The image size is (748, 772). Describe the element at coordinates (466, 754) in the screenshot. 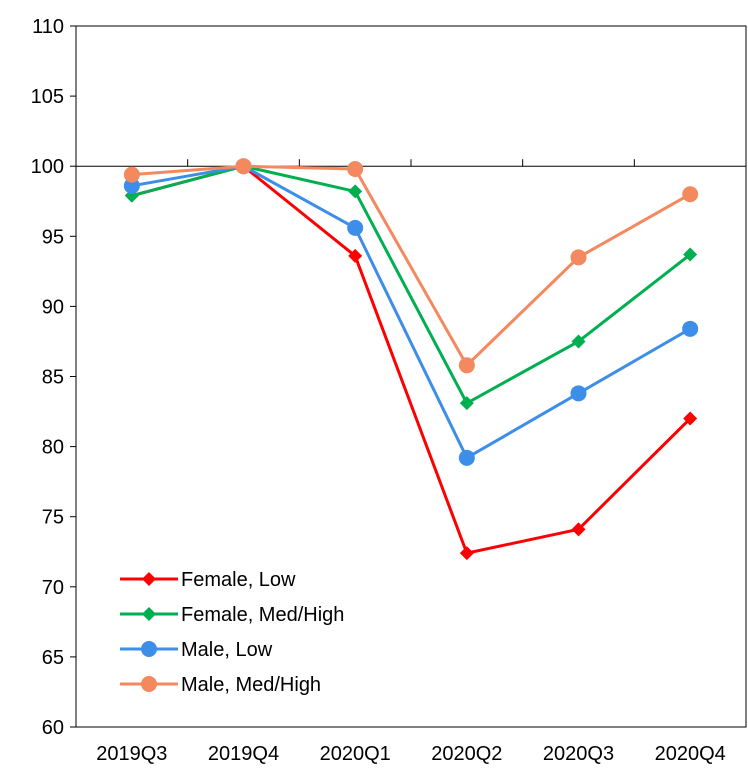

I see `x-tick-label: 2020Q2` at that location.